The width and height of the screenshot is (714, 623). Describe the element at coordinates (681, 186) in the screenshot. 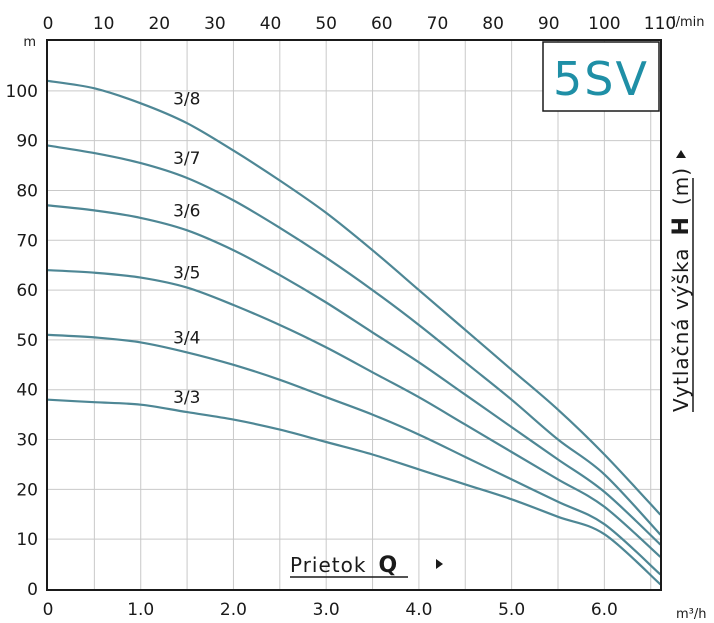

I see `y-axis-title-unit: (m)` at that location.